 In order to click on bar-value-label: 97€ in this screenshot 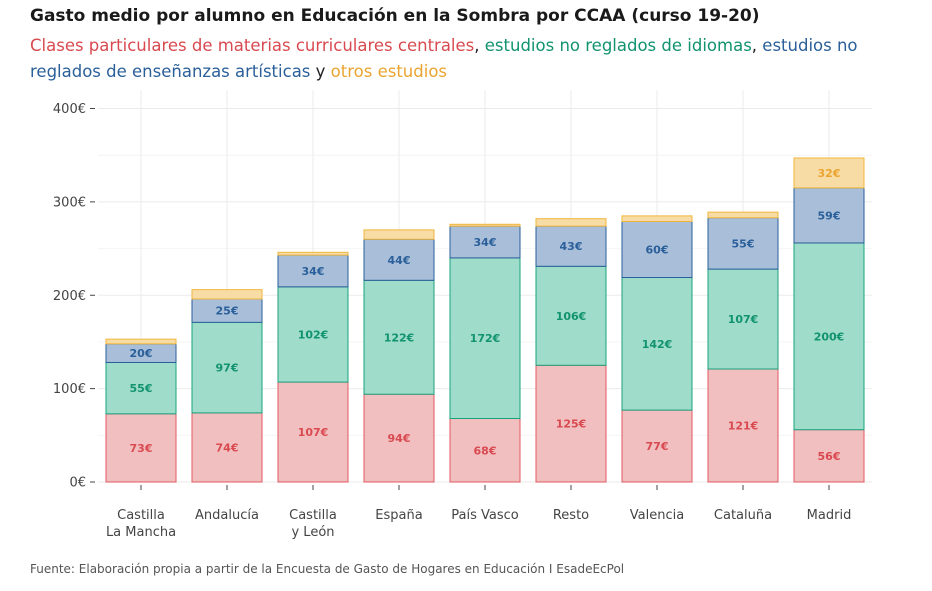, I will do `click(227, 368)`.